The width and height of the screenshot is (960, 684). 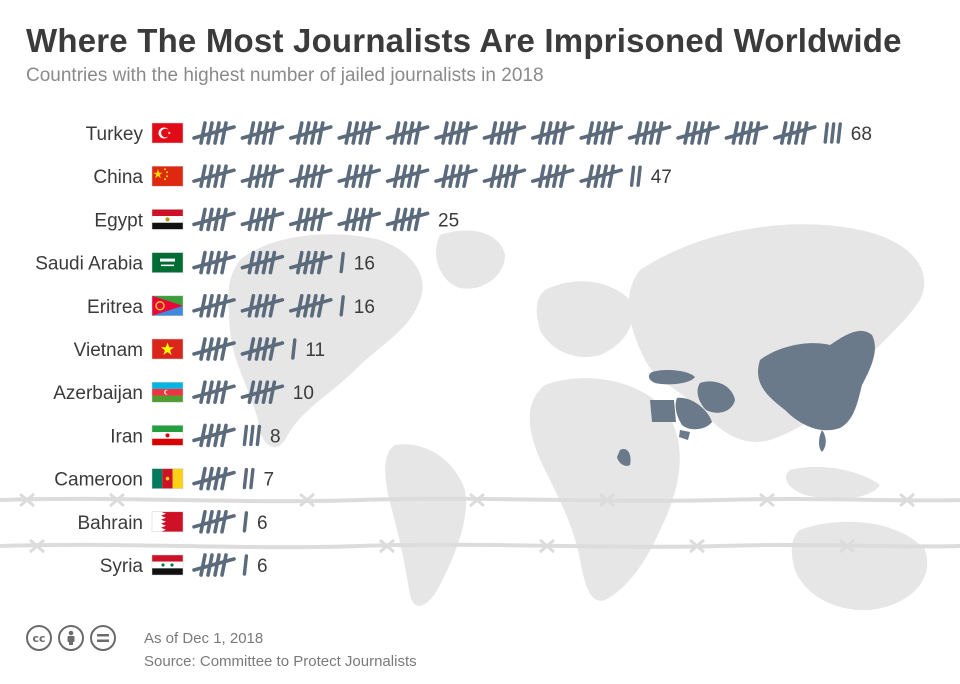 I want to click on source-note: Source: Committee to Protect Journalists, so click(x=280, y=661).